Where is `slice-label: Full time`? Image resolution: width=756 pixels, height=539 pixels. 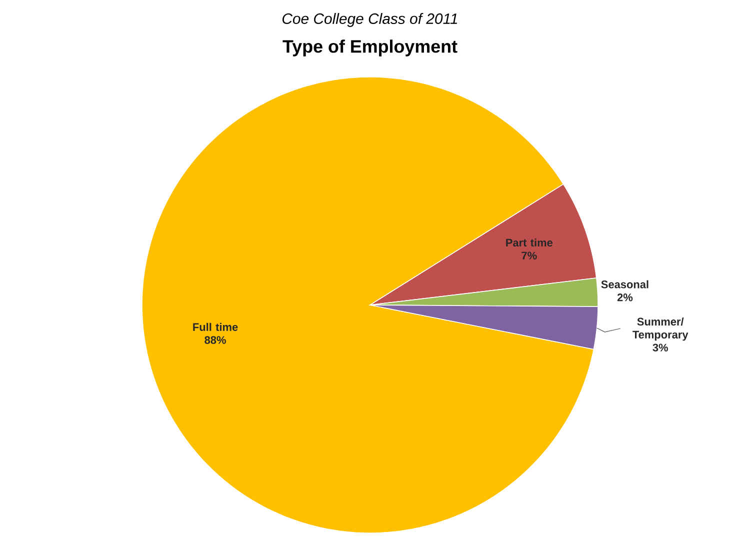 slice-label: Full time is located at coordinates (215, 326).